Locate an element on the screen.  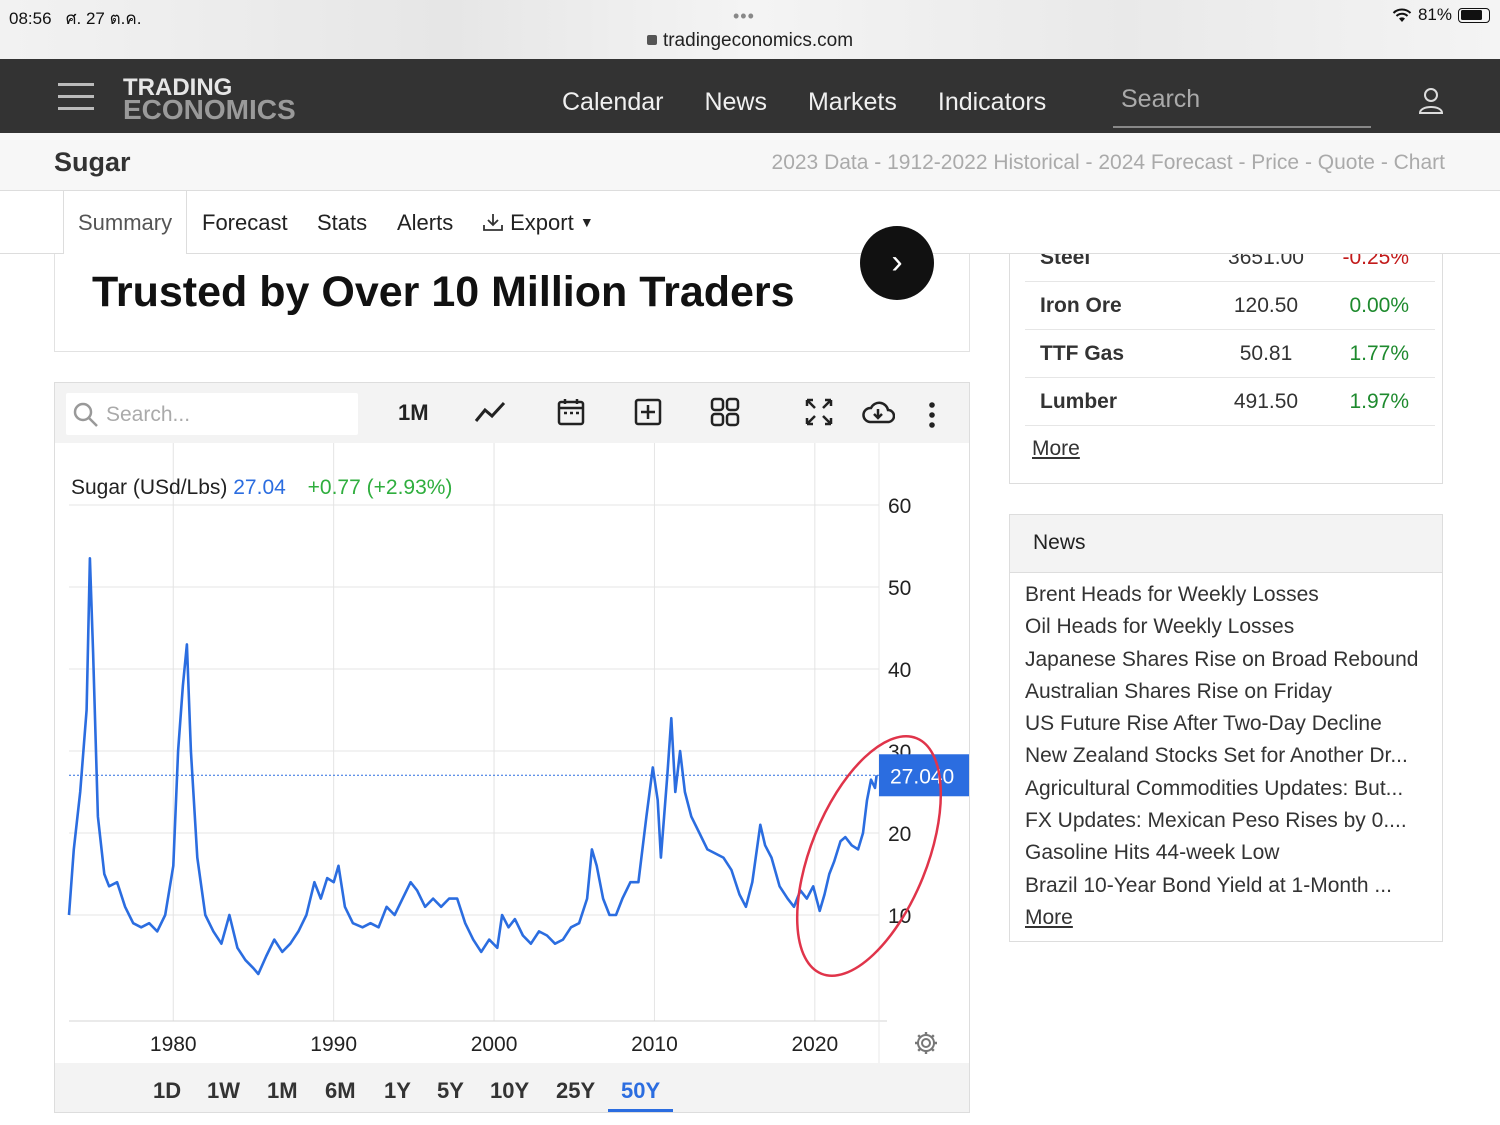
range-1w: 1W is located at coordinates (223, 1090).